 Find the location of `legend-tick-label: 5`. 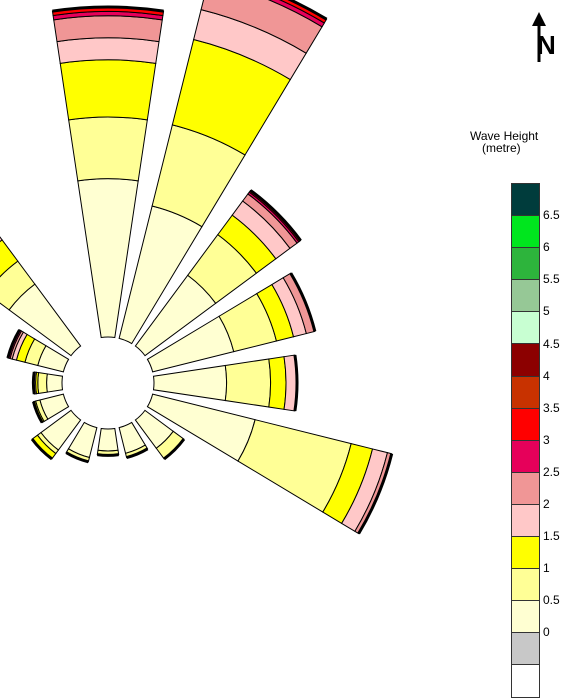

legend-tick-label: 5 is located at coordinates (546, 311).